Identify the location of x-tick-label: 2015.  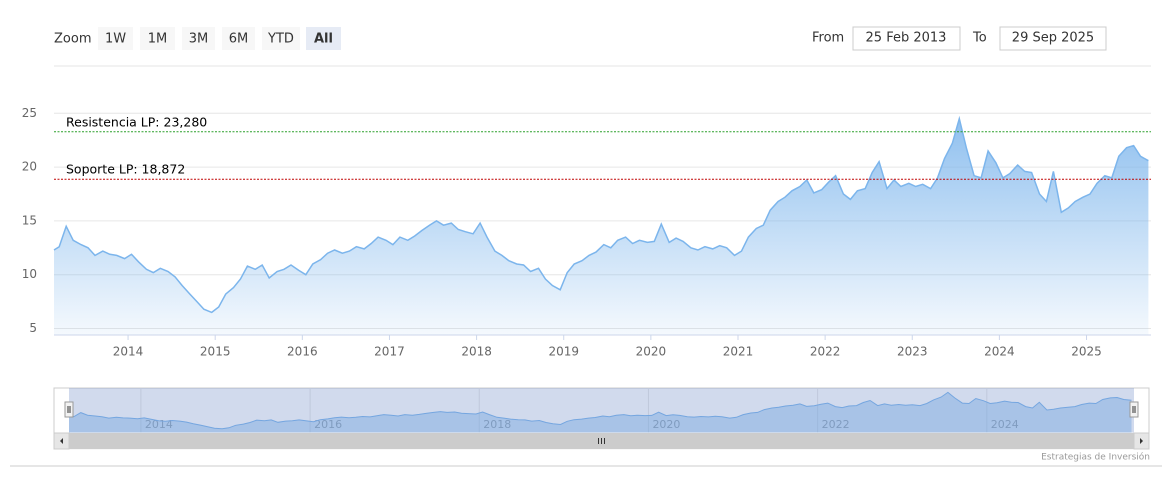
(215, 352).